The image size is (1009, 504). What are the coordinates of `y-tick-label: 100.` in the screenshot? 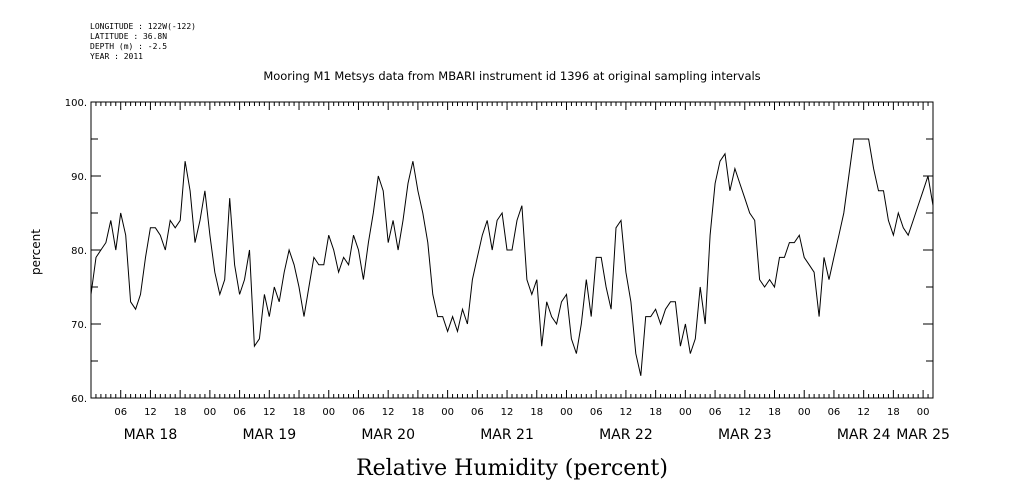 It's located at (76, 103).